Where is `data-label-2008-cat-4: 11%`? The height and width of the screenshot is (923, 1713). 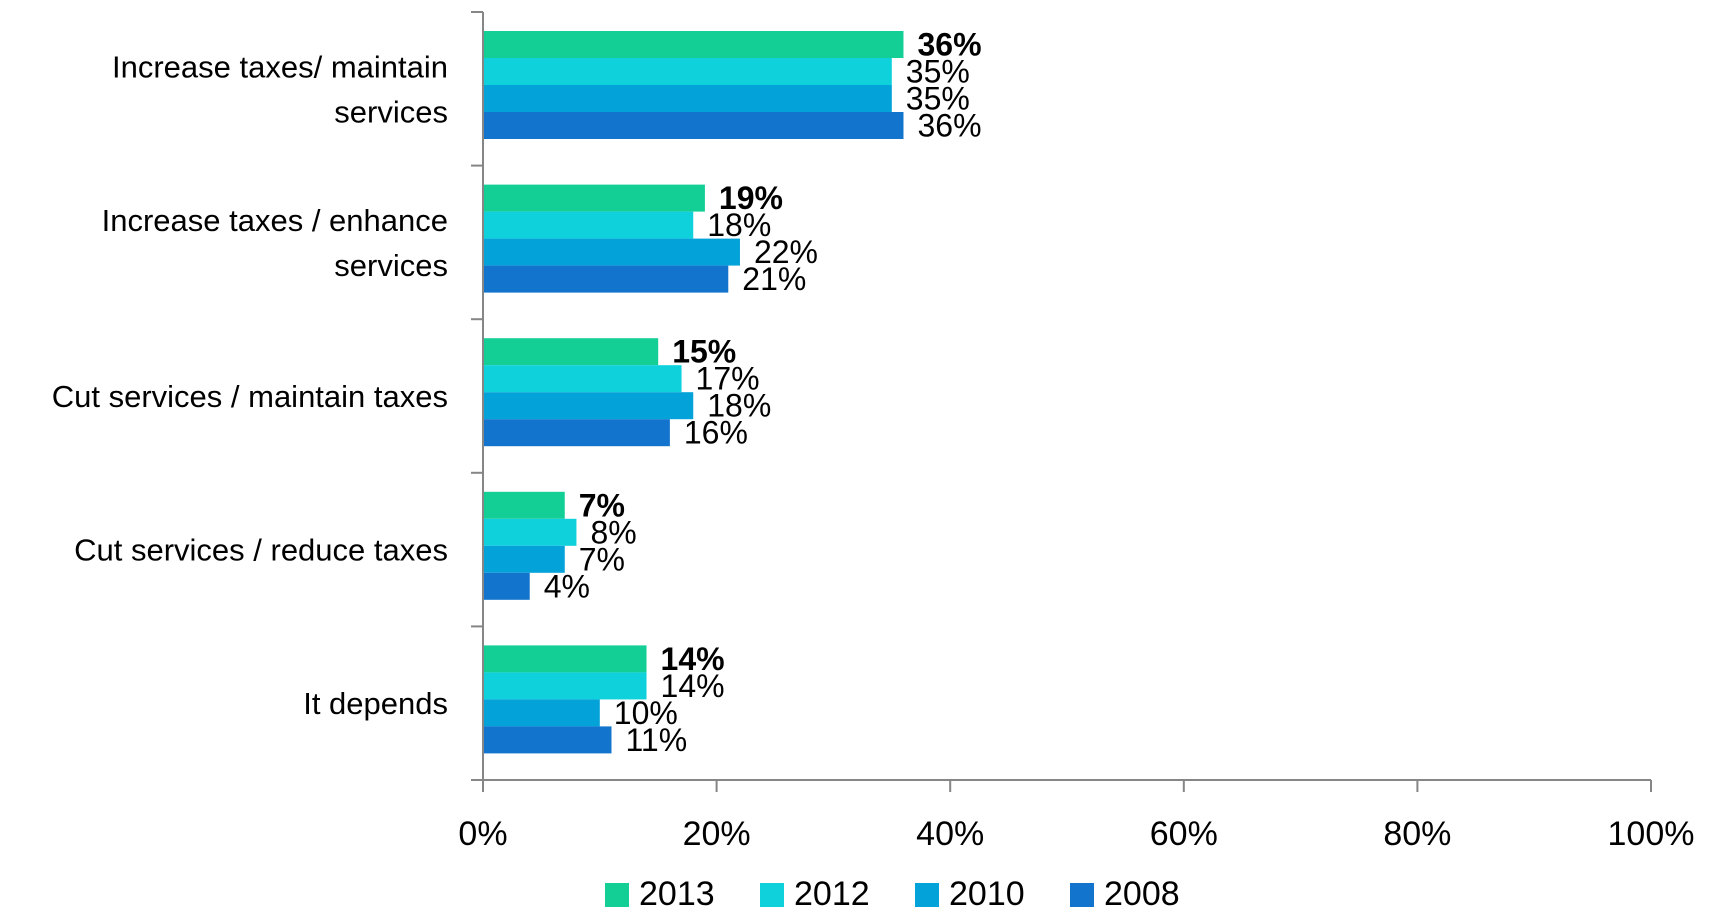
data-label-2008-cat-4: 11% is located at coordinates (656, 740).